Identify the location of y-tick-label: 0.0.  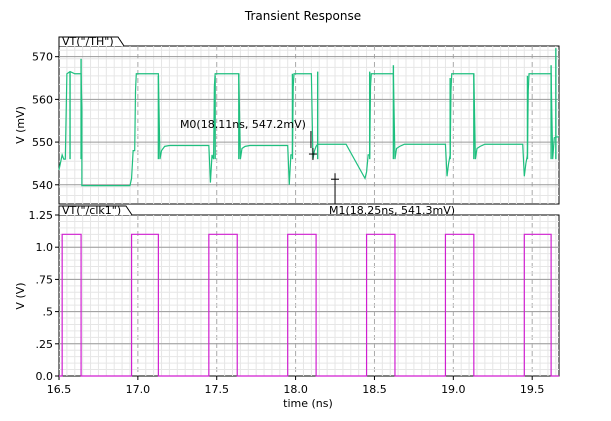
(45, 376).